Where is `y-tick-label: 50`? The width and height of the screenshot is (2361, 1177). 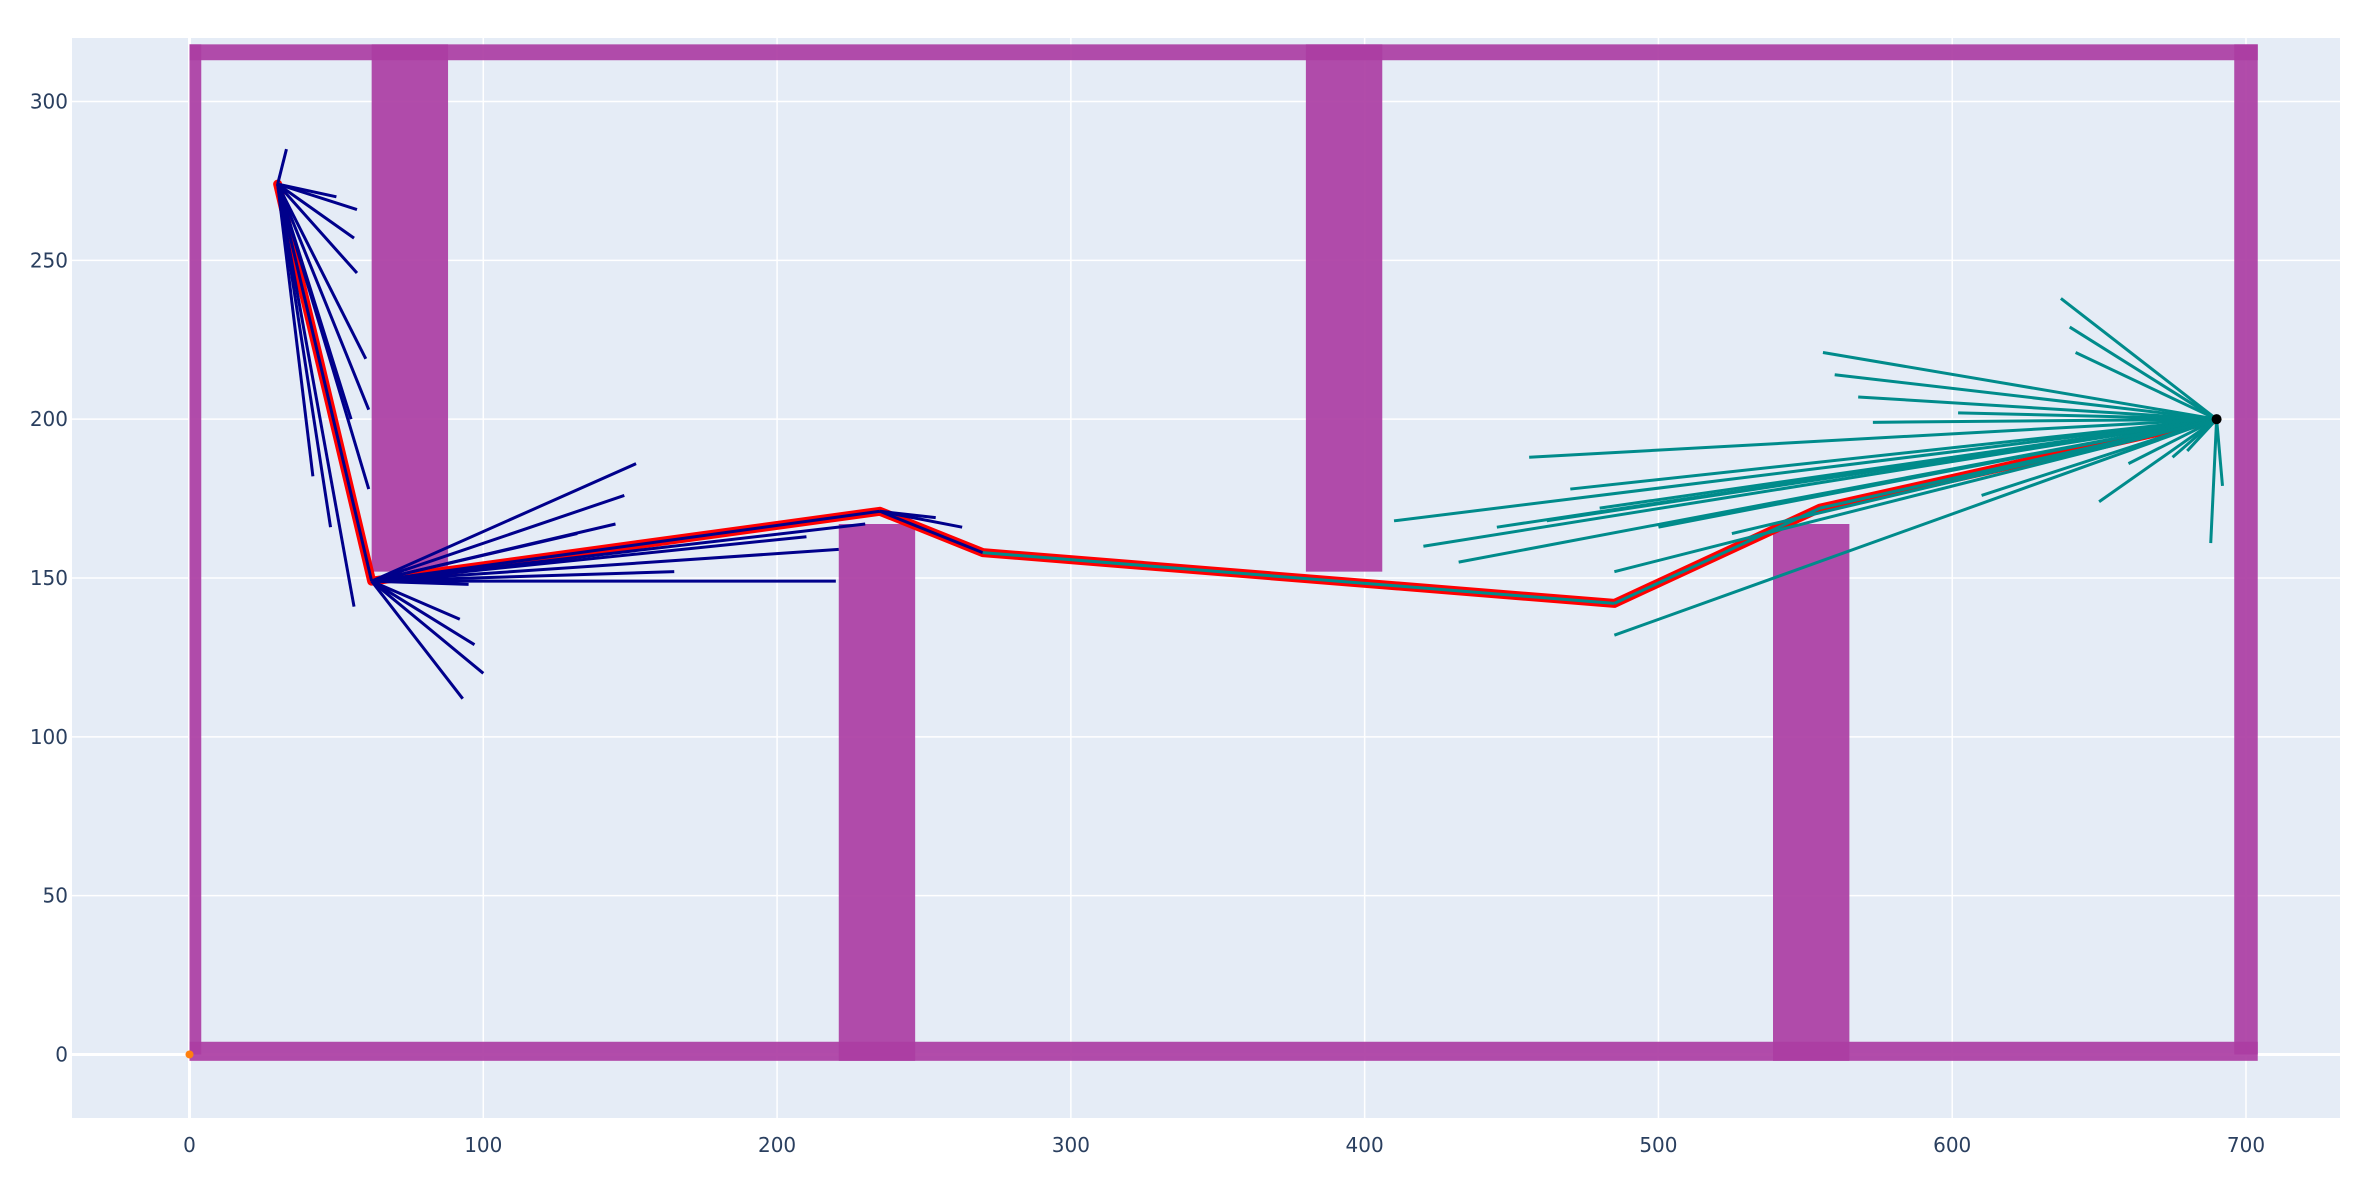 y-tick-label: 50 is located at coordinates (55, 896).